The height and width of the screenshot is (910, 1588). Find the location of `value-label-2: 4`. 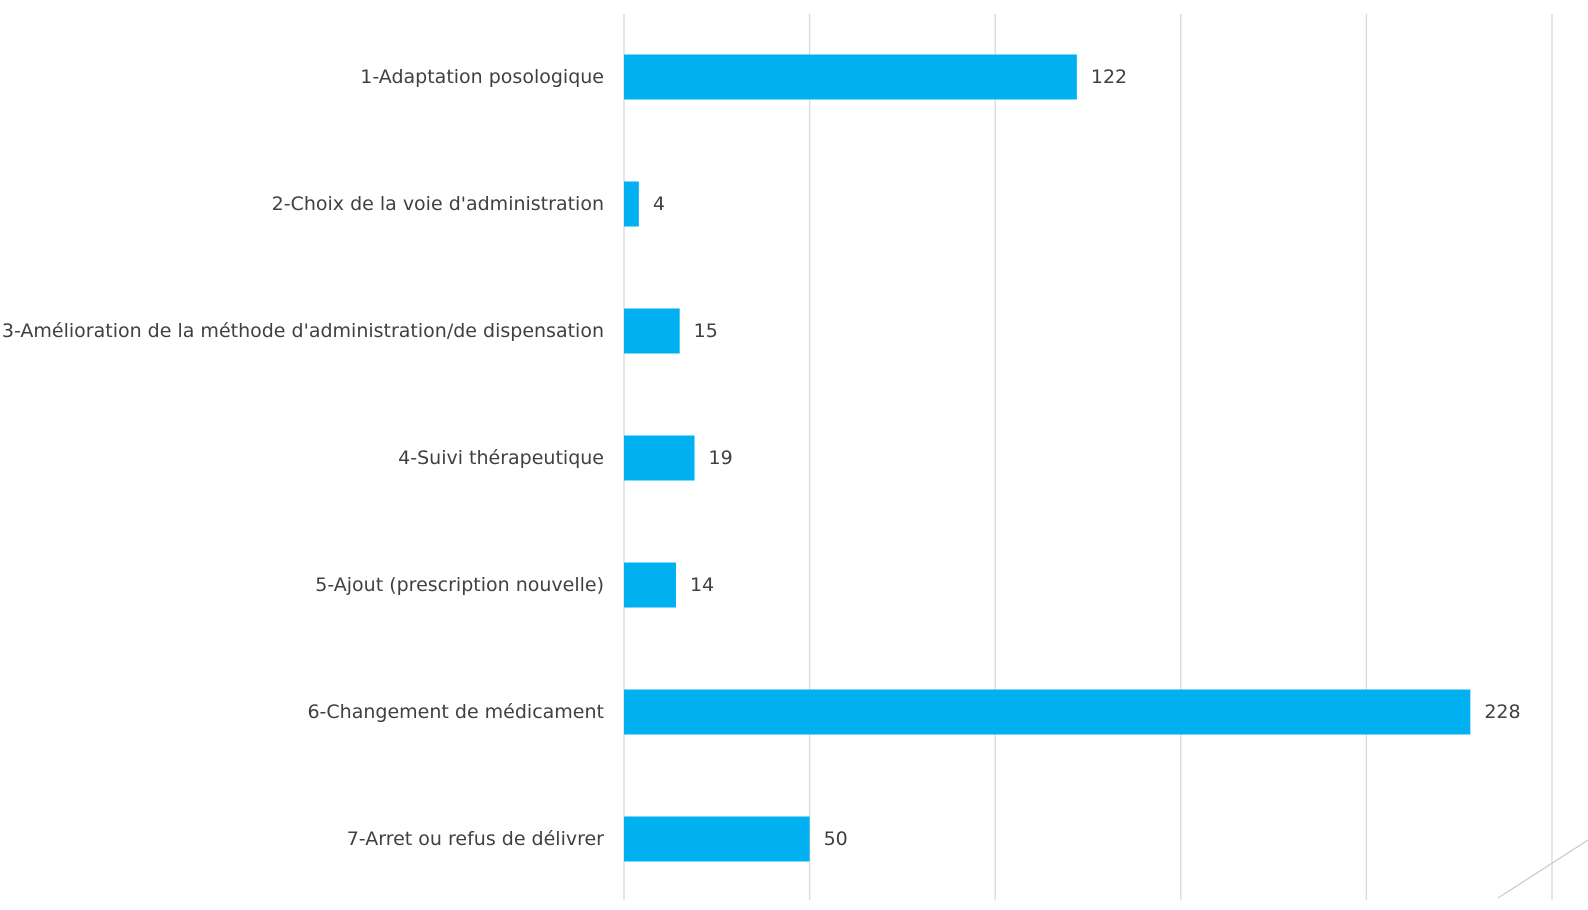

value-label-2: 4 is located at coordinates (659, 204).